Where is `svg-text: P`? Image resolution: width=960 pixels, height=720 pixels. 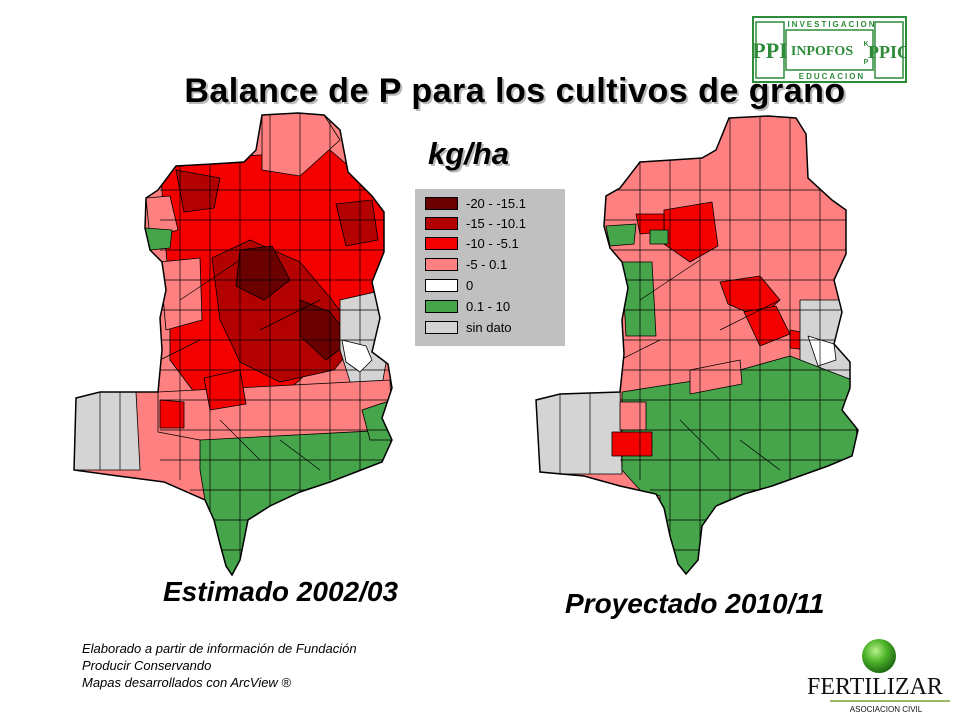 svg-text: P is located at coordinates (866, 62).